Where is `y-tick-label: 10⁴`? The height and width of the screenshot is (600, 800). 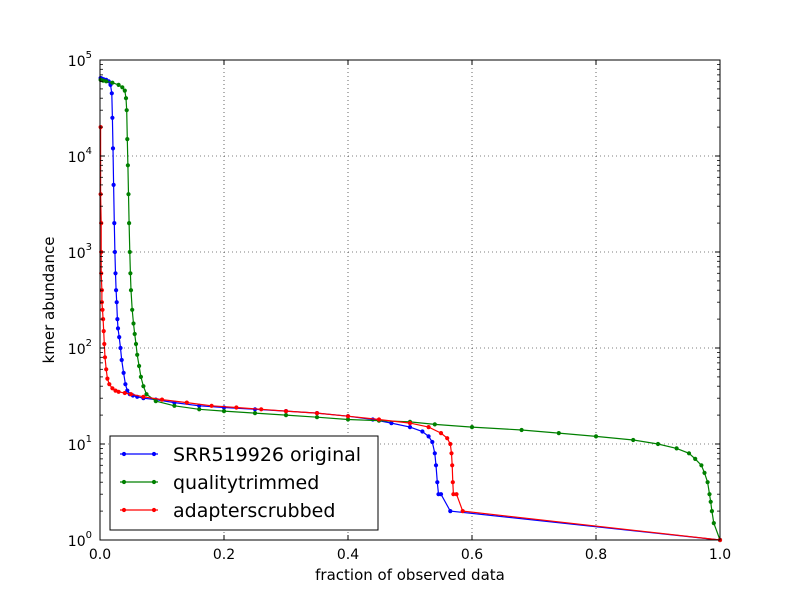
y-tick-label: 10⁴ is located at coordinates (80, 156).